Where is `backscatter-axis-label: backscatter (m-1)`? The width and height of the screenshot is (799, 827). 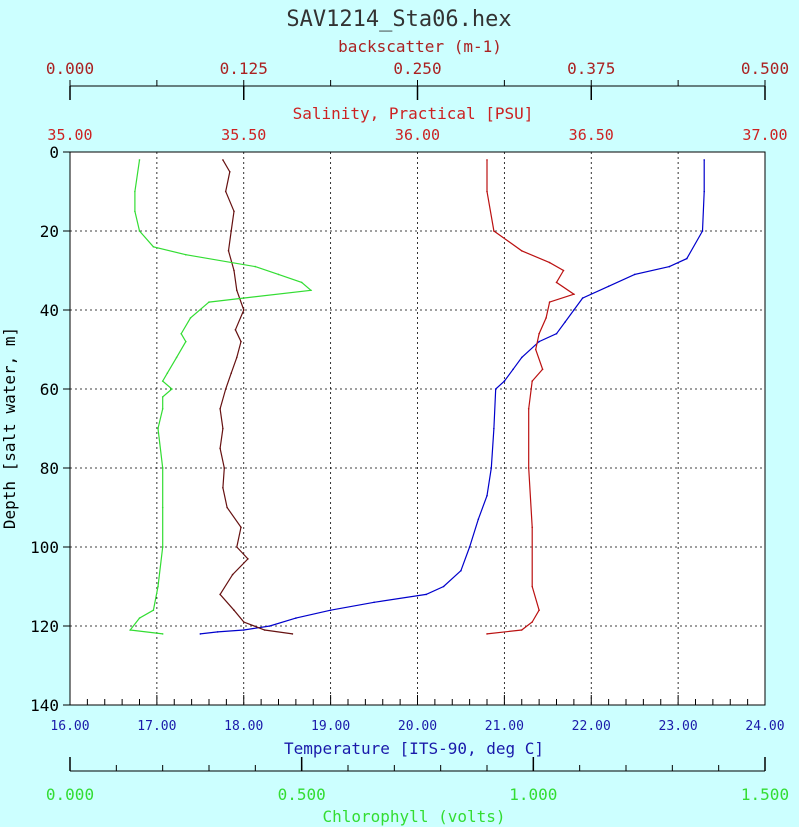
backscatter-axis-label: backscatter (m-1) is located at coordinates (420, 46).